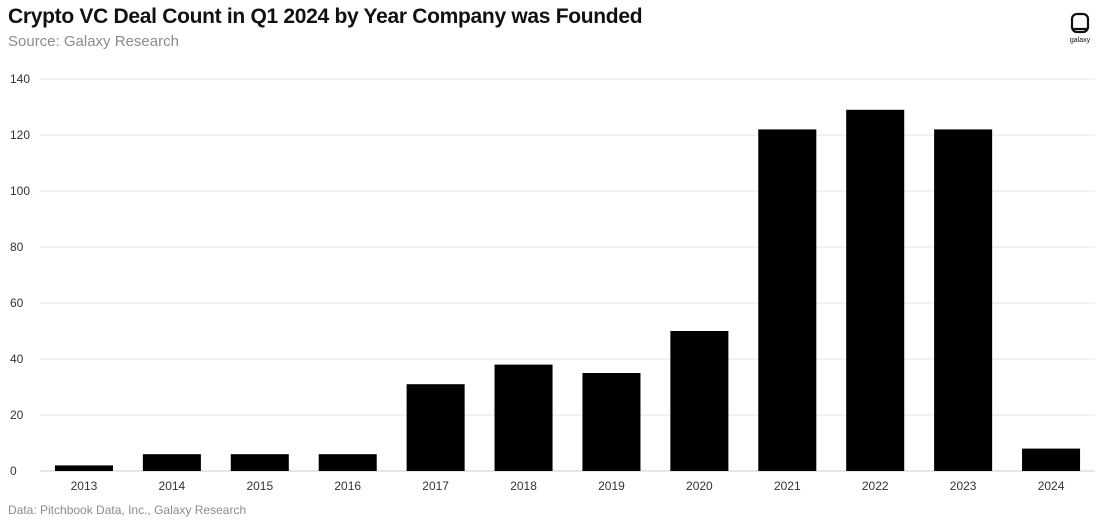 The height and width of the screenshot is (523, 1100). I want to click on x-tick-label: 2023, so click(963, 486).